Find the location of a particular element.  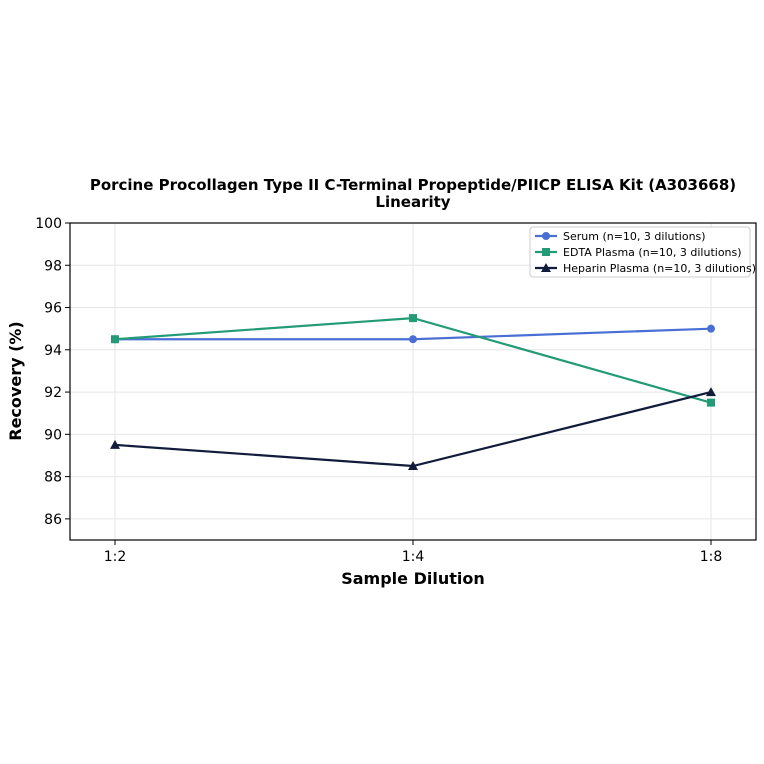

y-tick-label: 94 is located at coordinates (53, 351).